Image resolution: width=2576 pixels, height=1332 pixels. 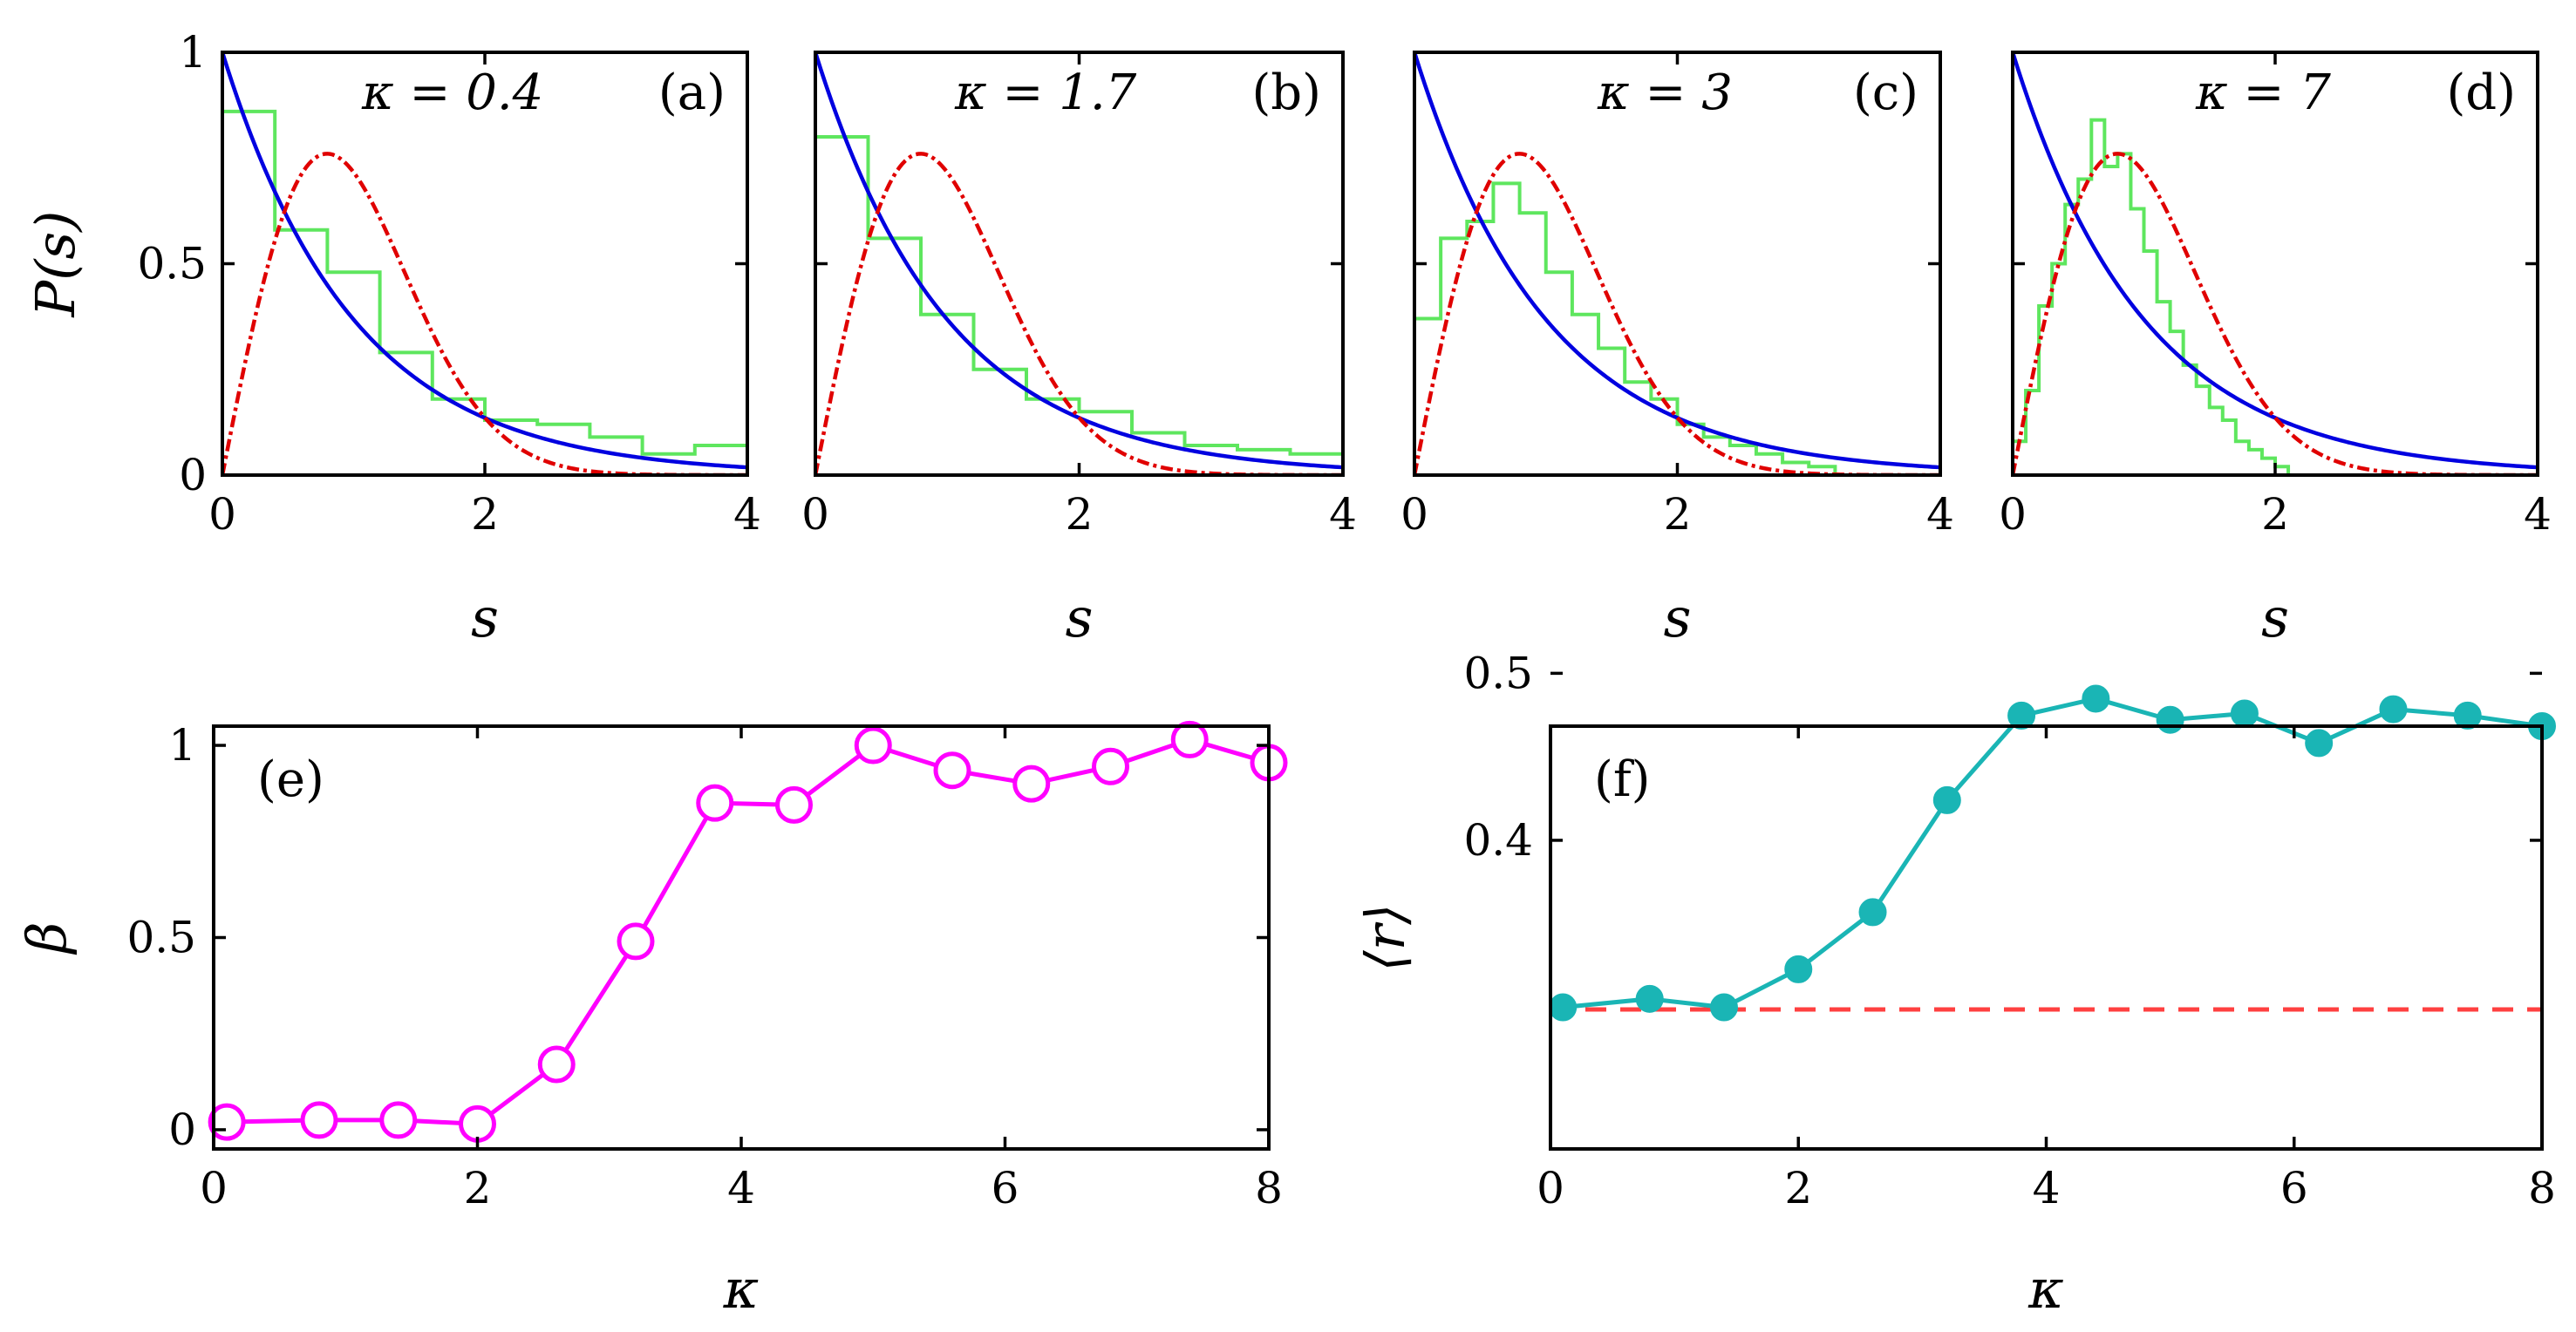 I want to click on panel-label: (b), so click(x=1286, y=93).